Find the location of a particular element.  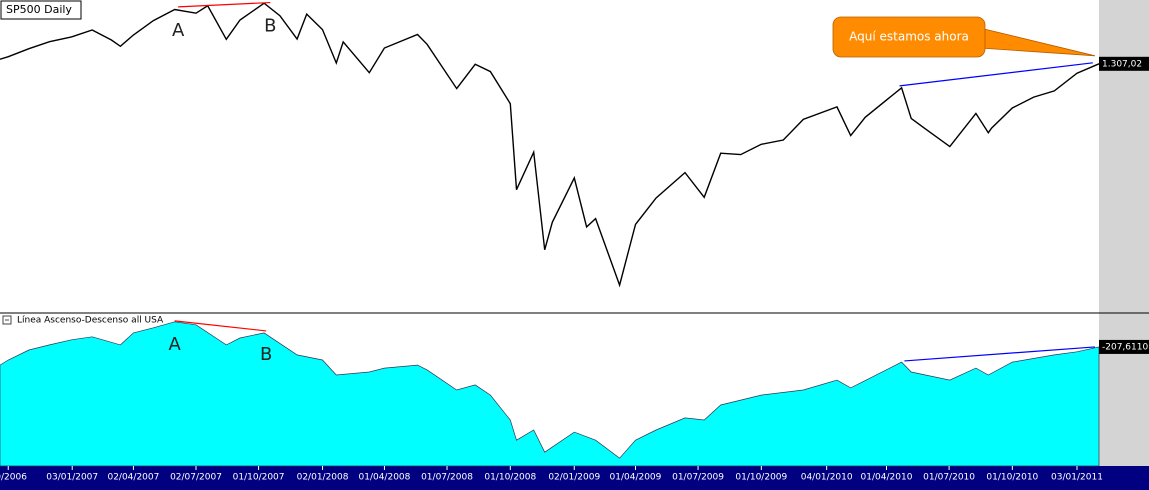

x-tick-label: 01/04/2008 is located at coordinates (385, 478).